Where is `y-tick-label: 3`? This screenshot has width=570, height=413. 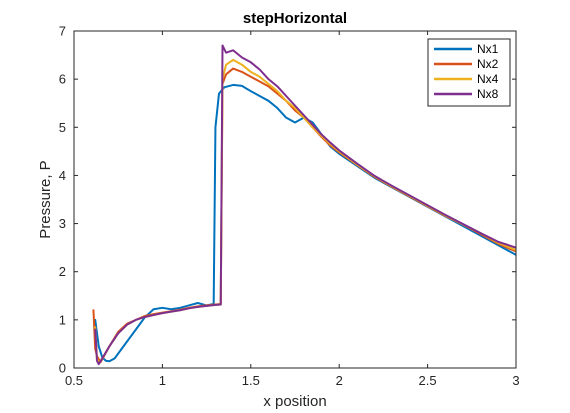 y-tick-label: 3 is located at coordinates (62, 223).